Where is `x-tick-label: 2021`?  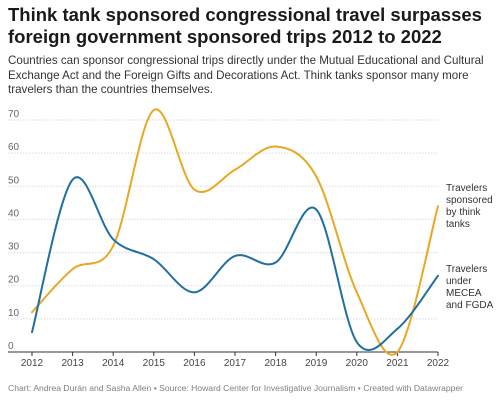
x-tick-label: 2021 is located at coordinates (397, 363).